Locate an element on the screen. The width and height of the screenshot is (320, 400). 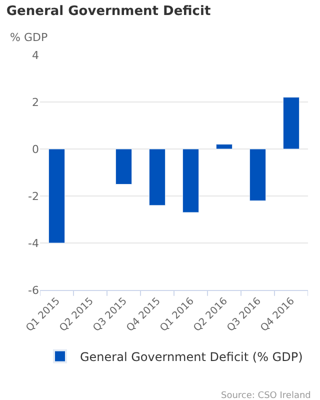
y-tick-label: -2 is located at coordinates (33, 196).